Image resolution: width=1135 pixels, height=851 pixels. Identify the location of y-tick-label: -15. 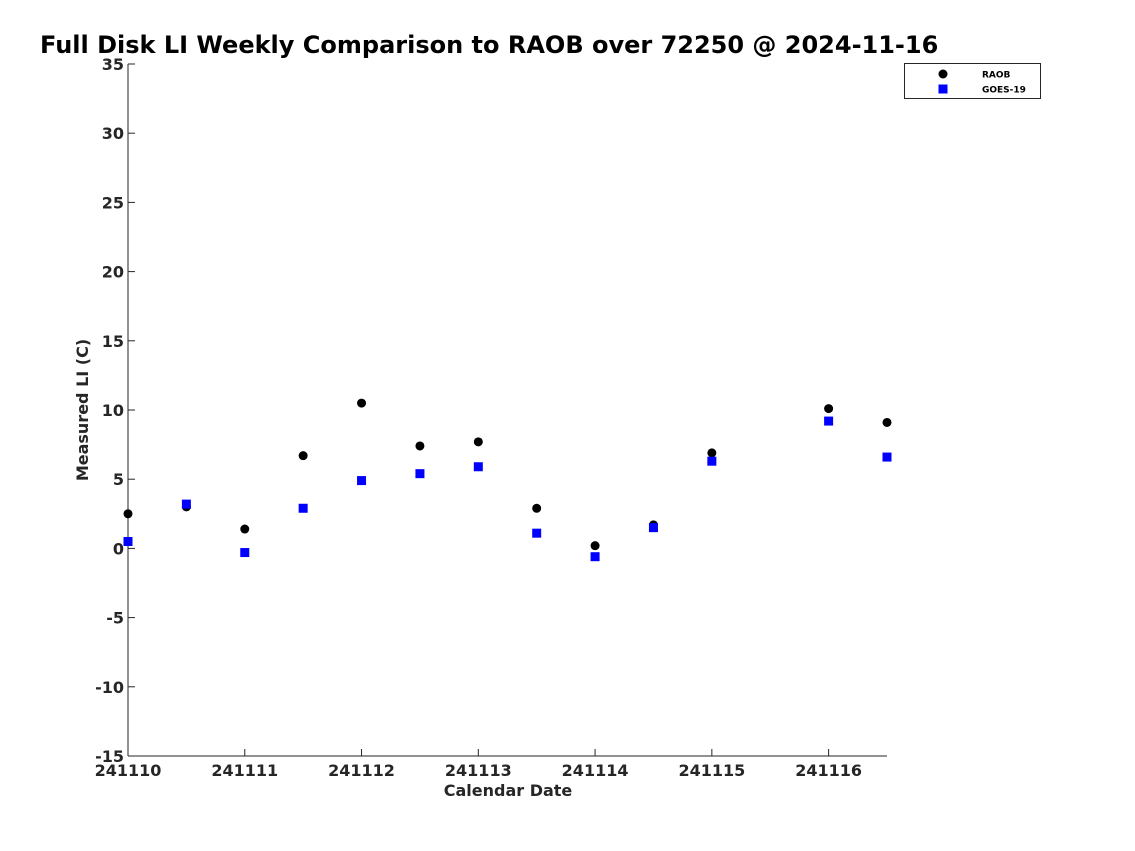
(109, 756).